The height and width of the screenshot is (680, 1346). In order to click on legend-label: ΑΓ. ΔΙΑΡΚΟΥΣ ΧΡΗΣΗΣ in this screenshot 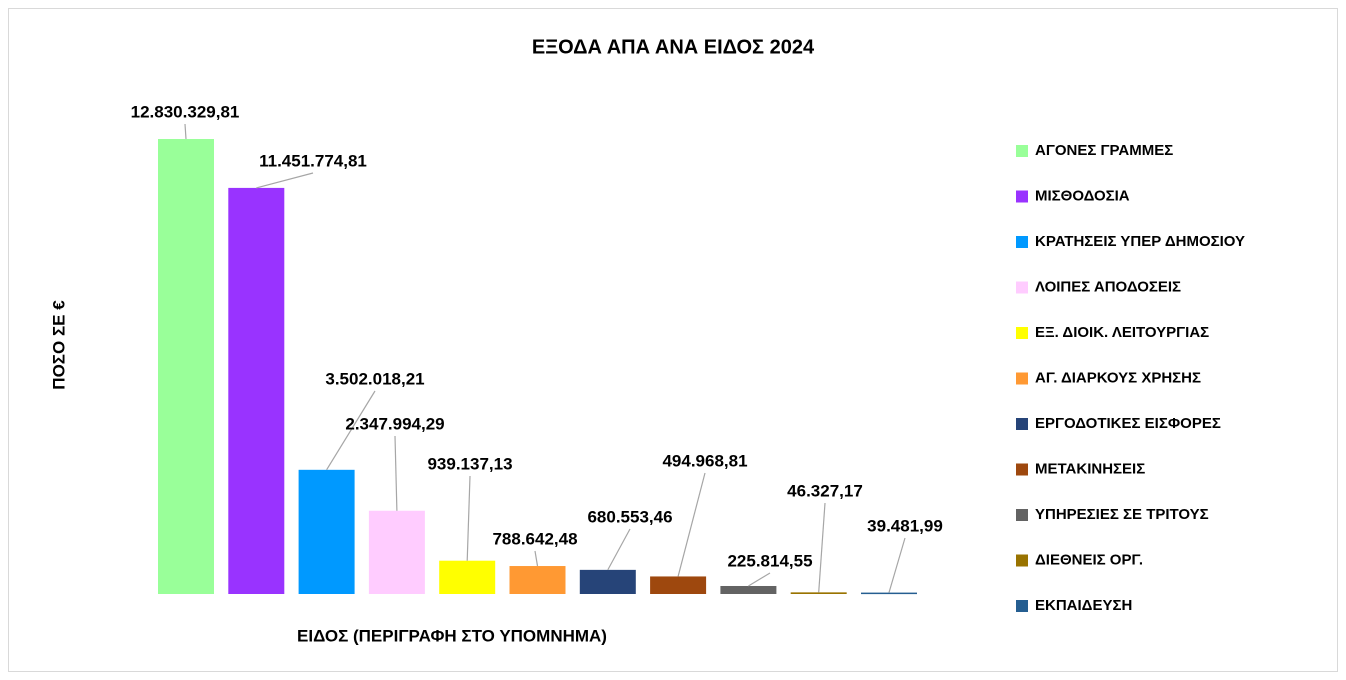, I will do `click(1118, 377)`.